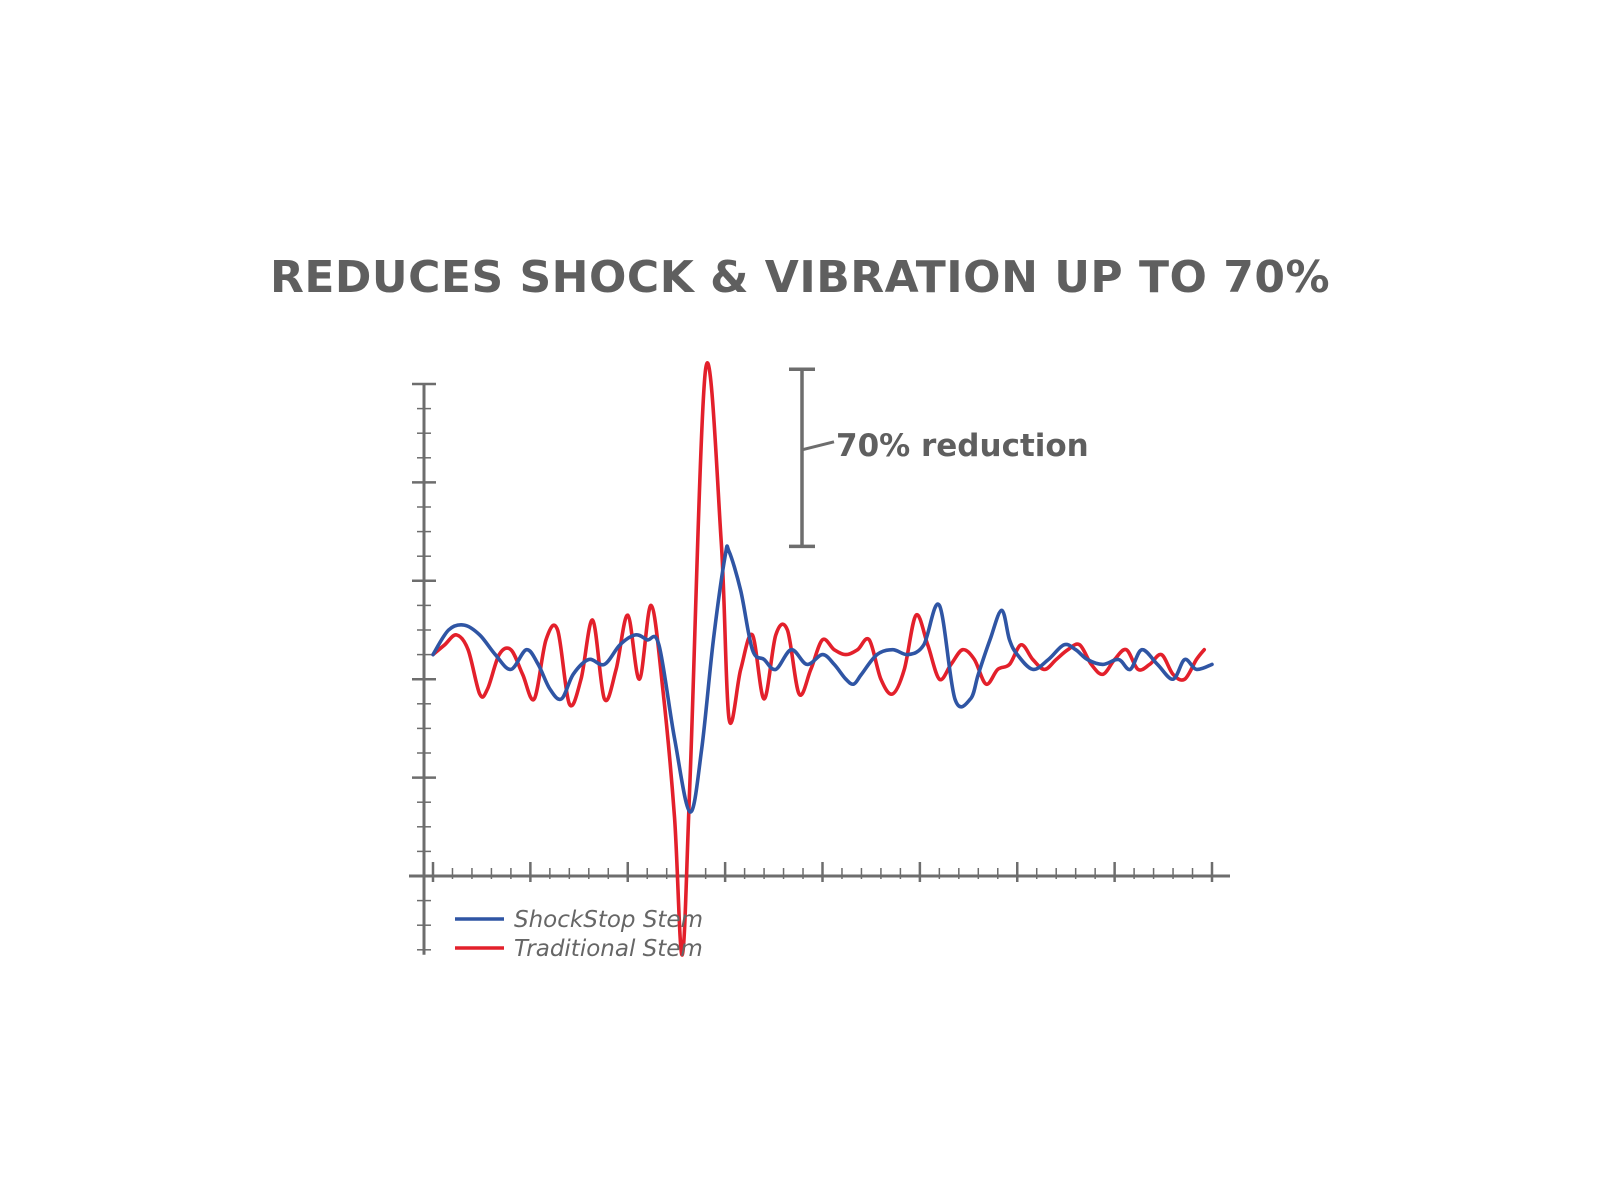 Image resolution: width=1600 pixels, height=1200 pixels. I want to click on chart-title: REDUCES SHOCK & VIBRATION UP TO 70%, so click(800, 277).